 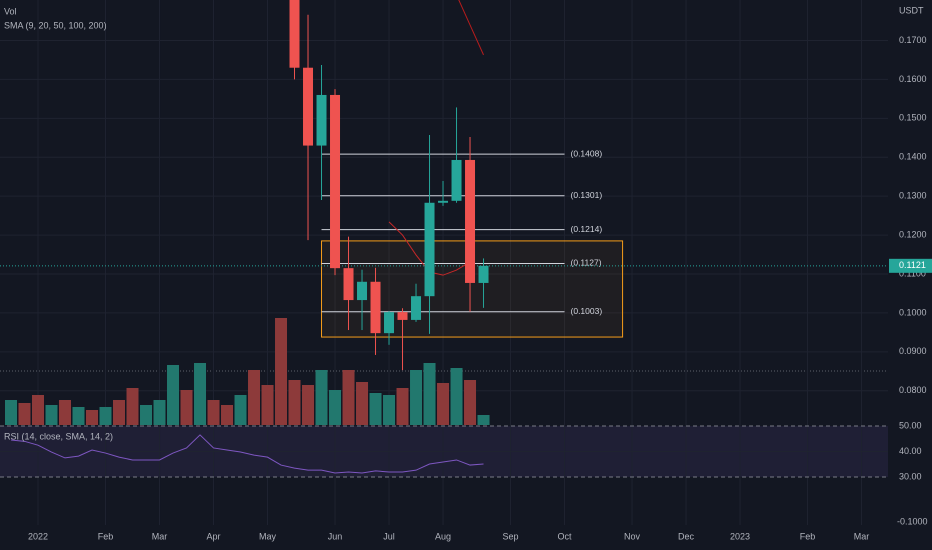 I want to click on fib-label: (0.1003), so click(x=587, y=311).